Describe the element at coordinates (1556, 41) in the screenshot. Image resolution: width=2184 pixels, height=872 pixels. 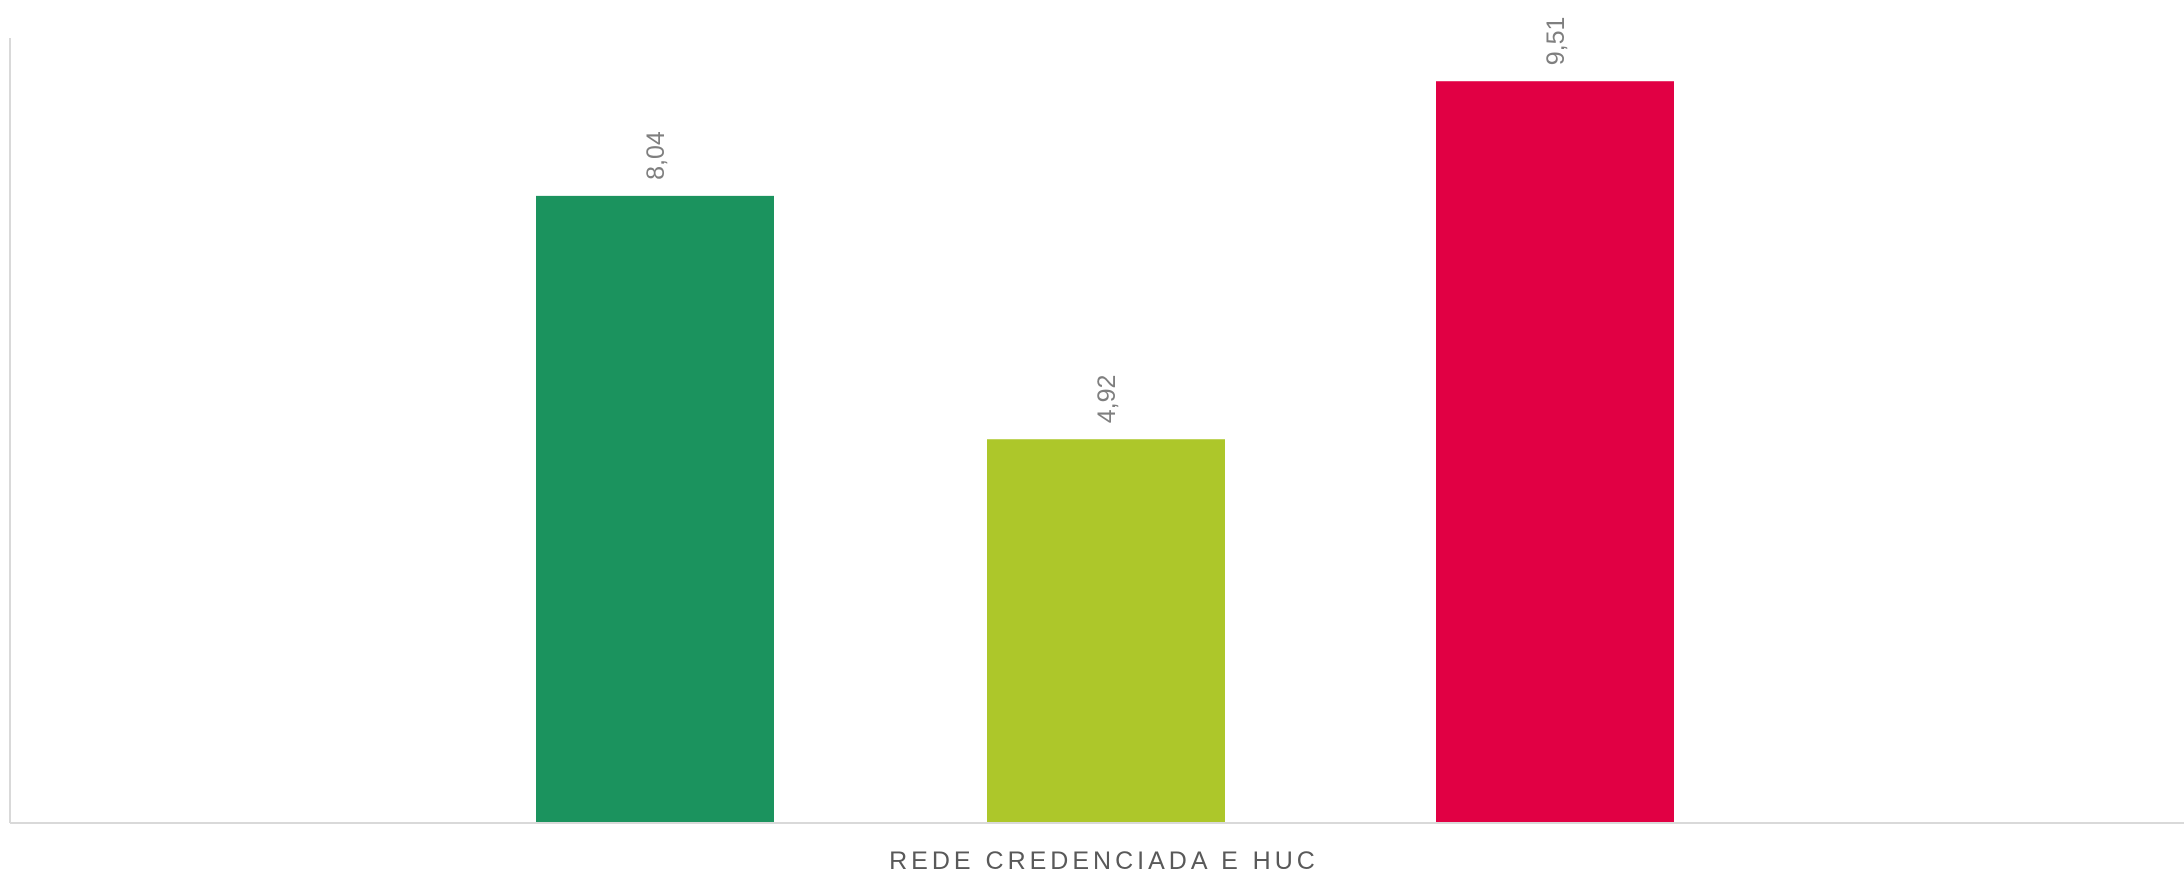
I see `data-label-3: 9,51` at that location.